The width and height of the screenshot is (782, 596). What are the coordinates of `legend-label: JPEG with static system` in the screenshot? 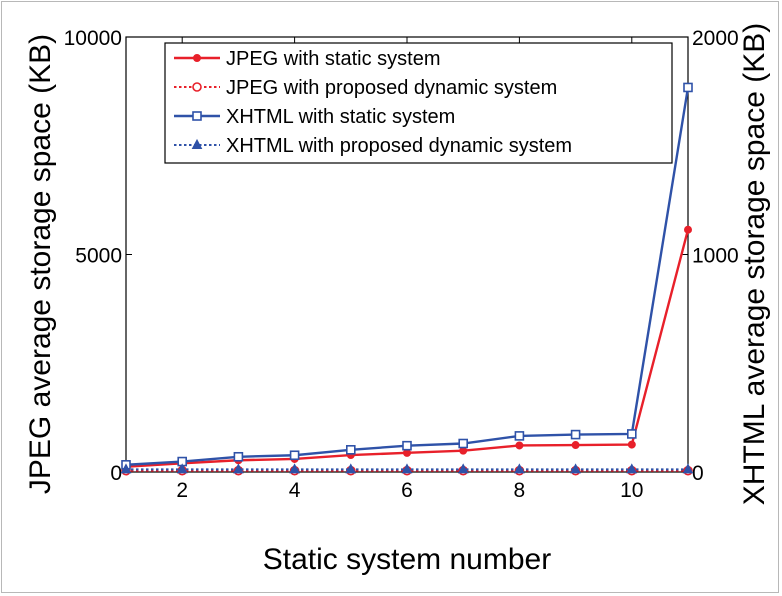 It's located at (333, 59).